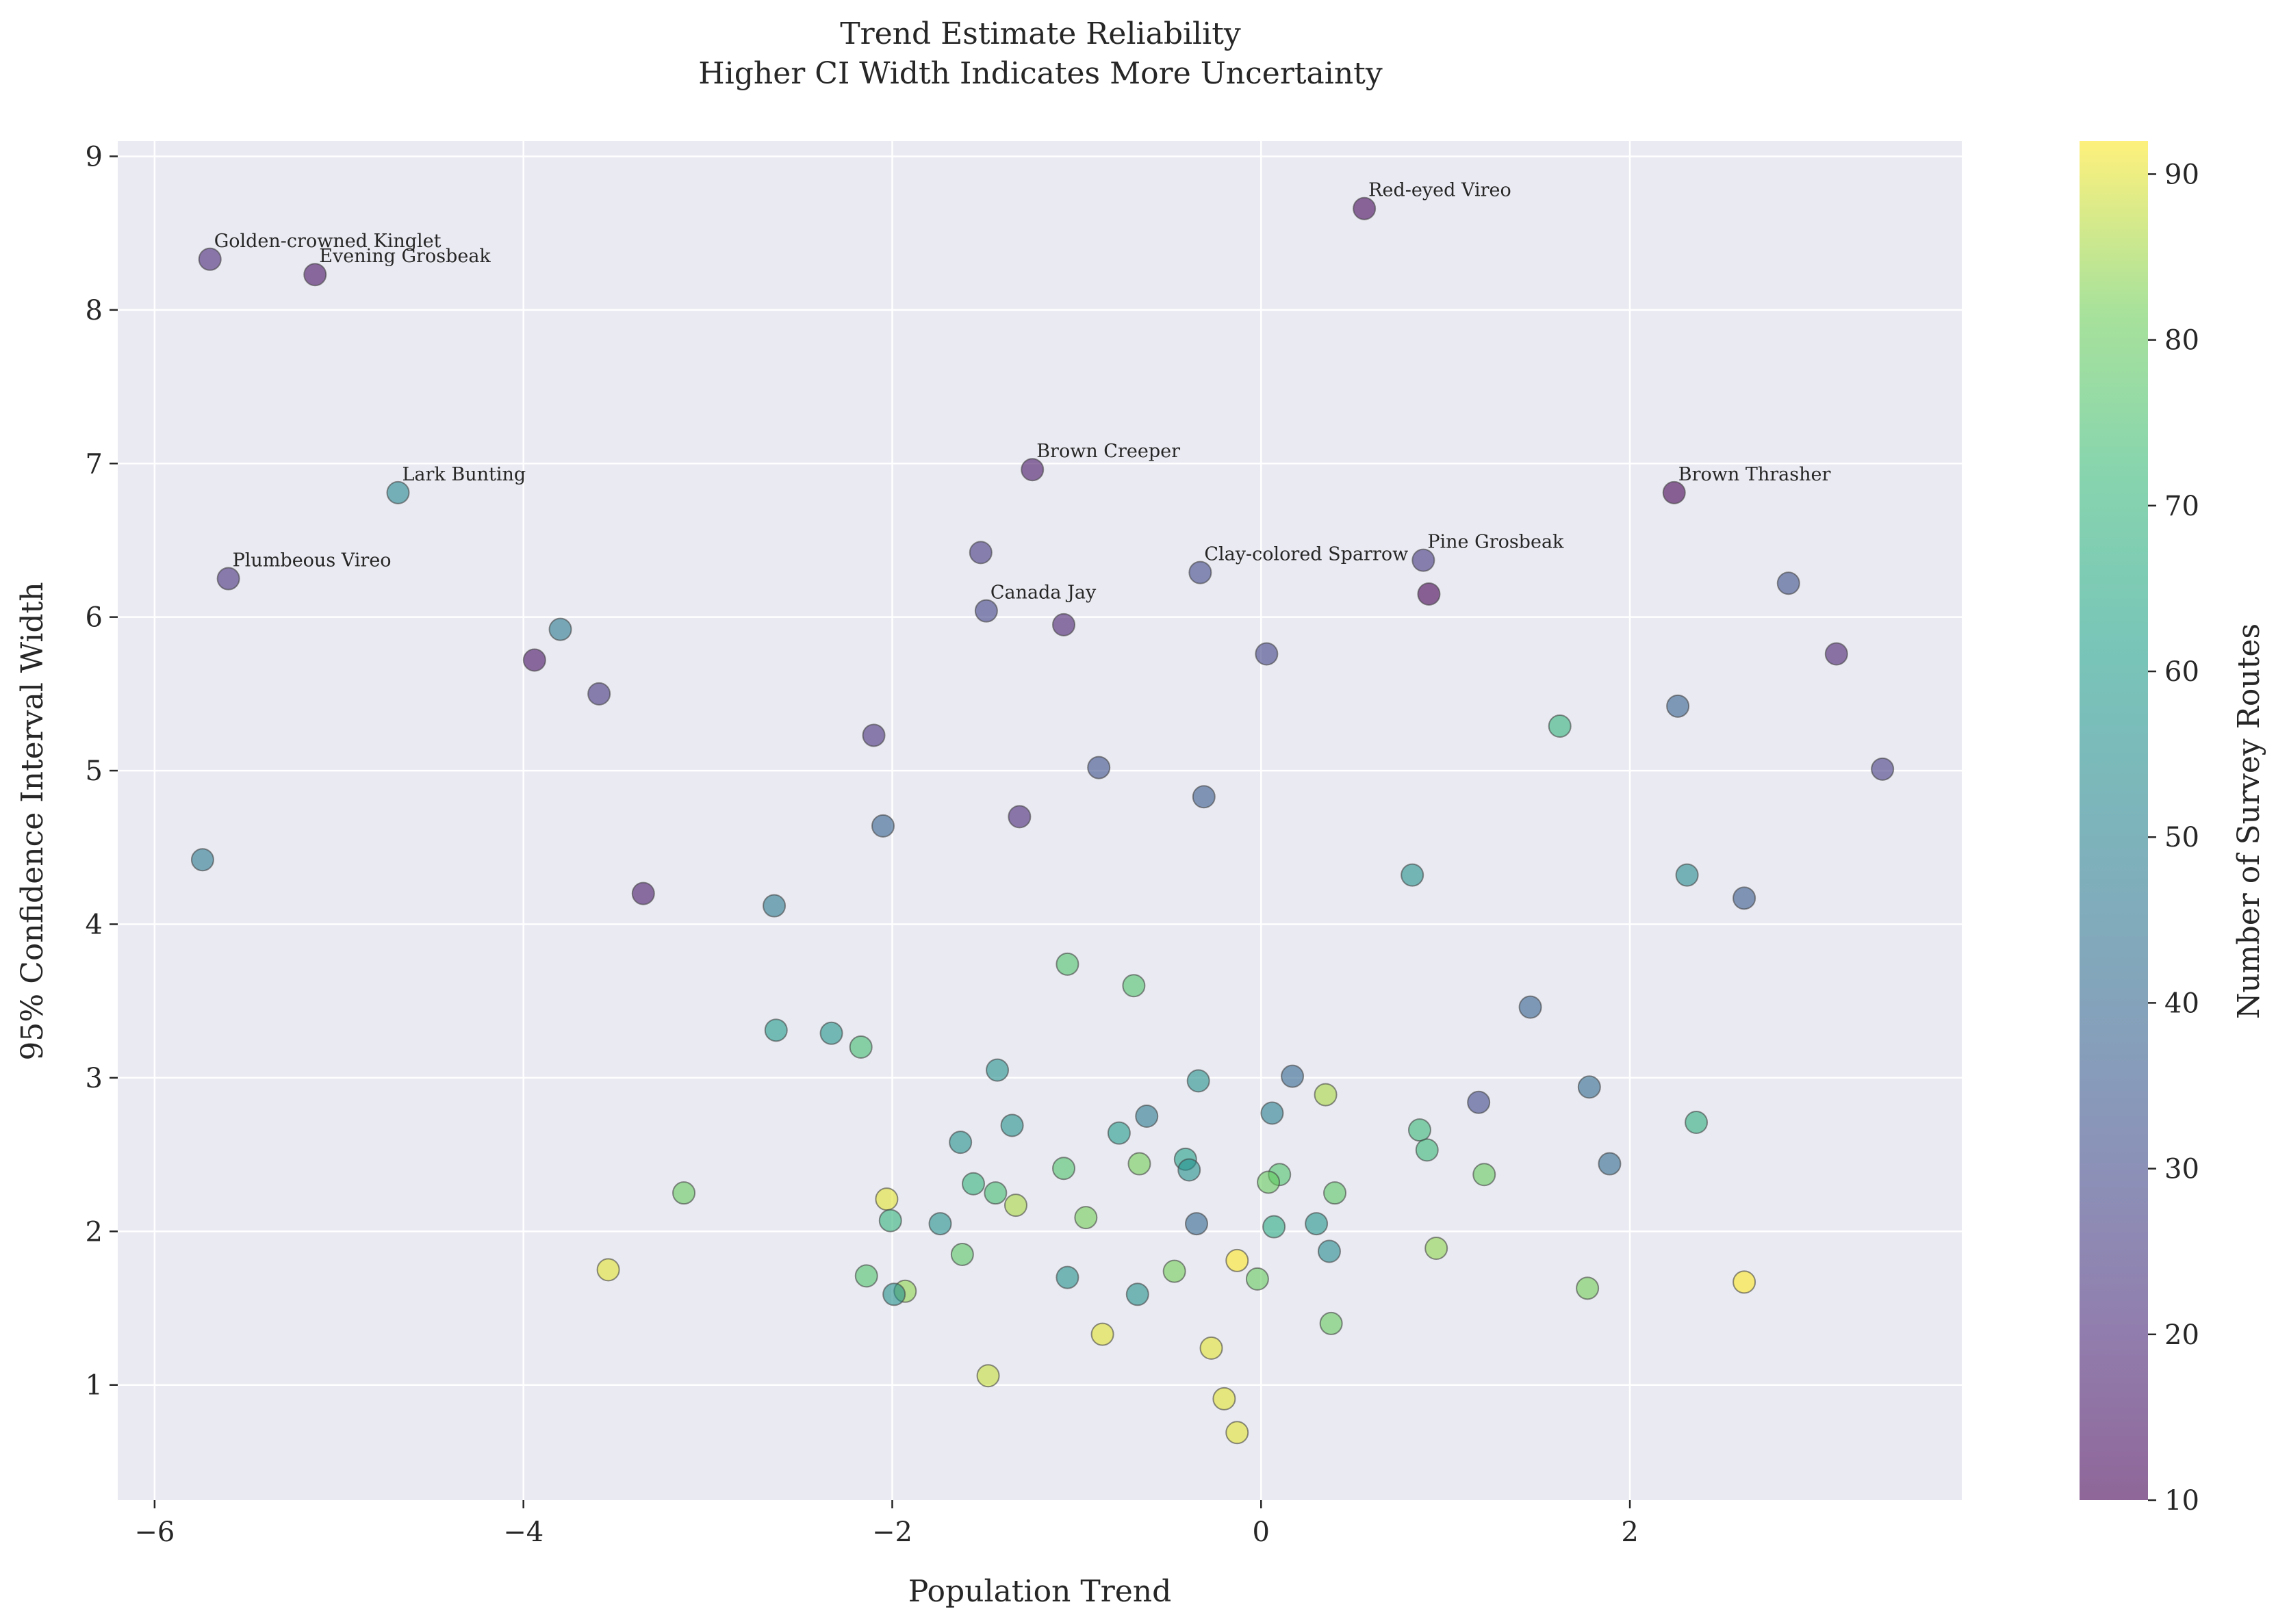 Image resolution: width=2276 pixels, height=1624 pixels. I want to click on colorbar-tick-label: 70, so click(2181, 506).